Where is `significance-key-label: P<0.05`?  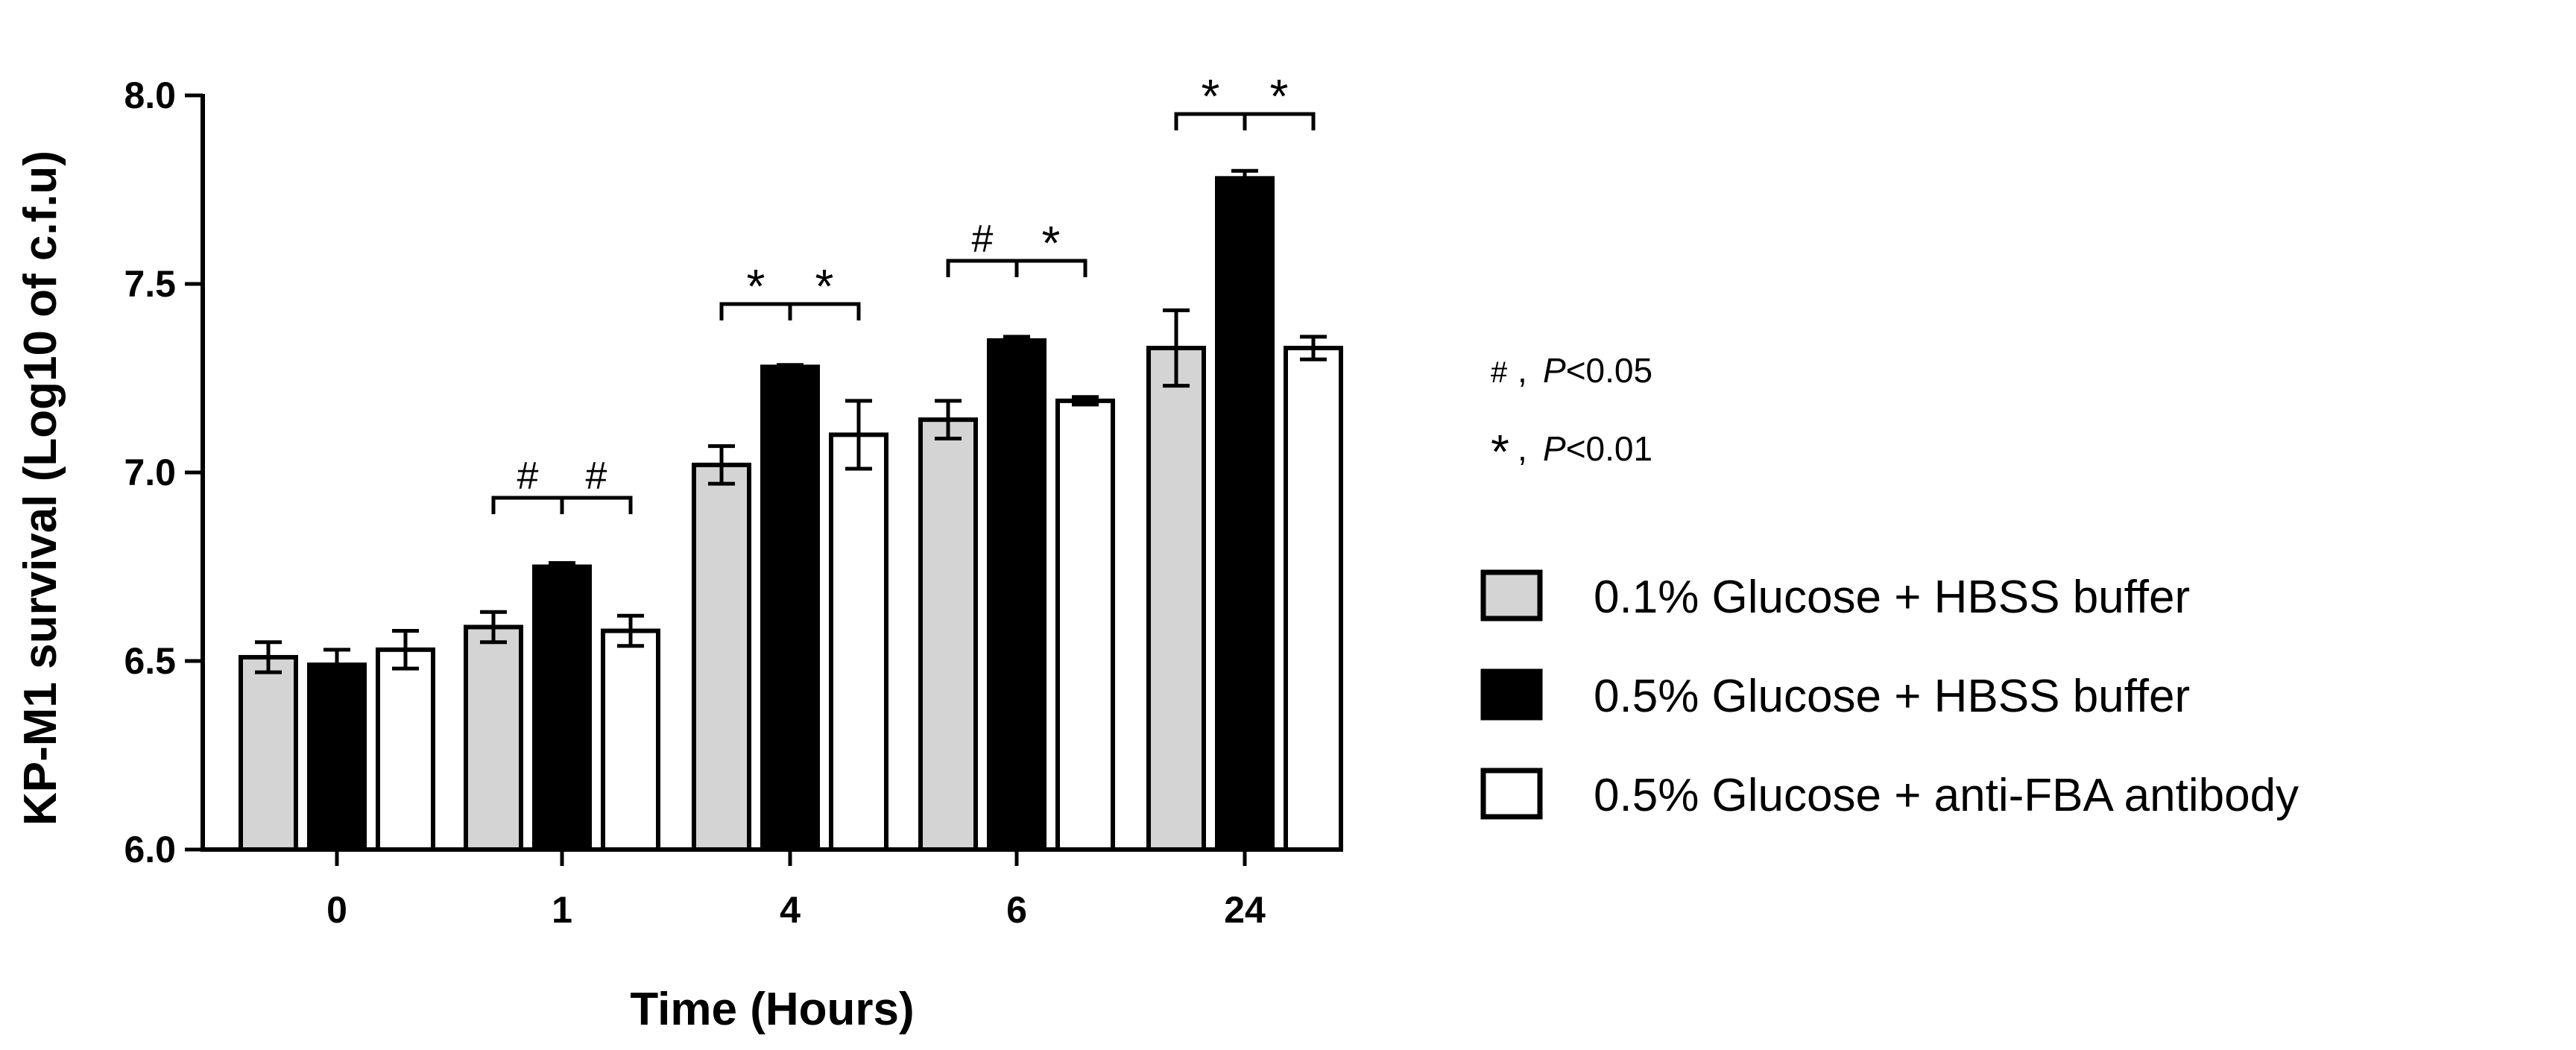
significance-key-label: P<0.05 is located at coordinates (1597, 370).